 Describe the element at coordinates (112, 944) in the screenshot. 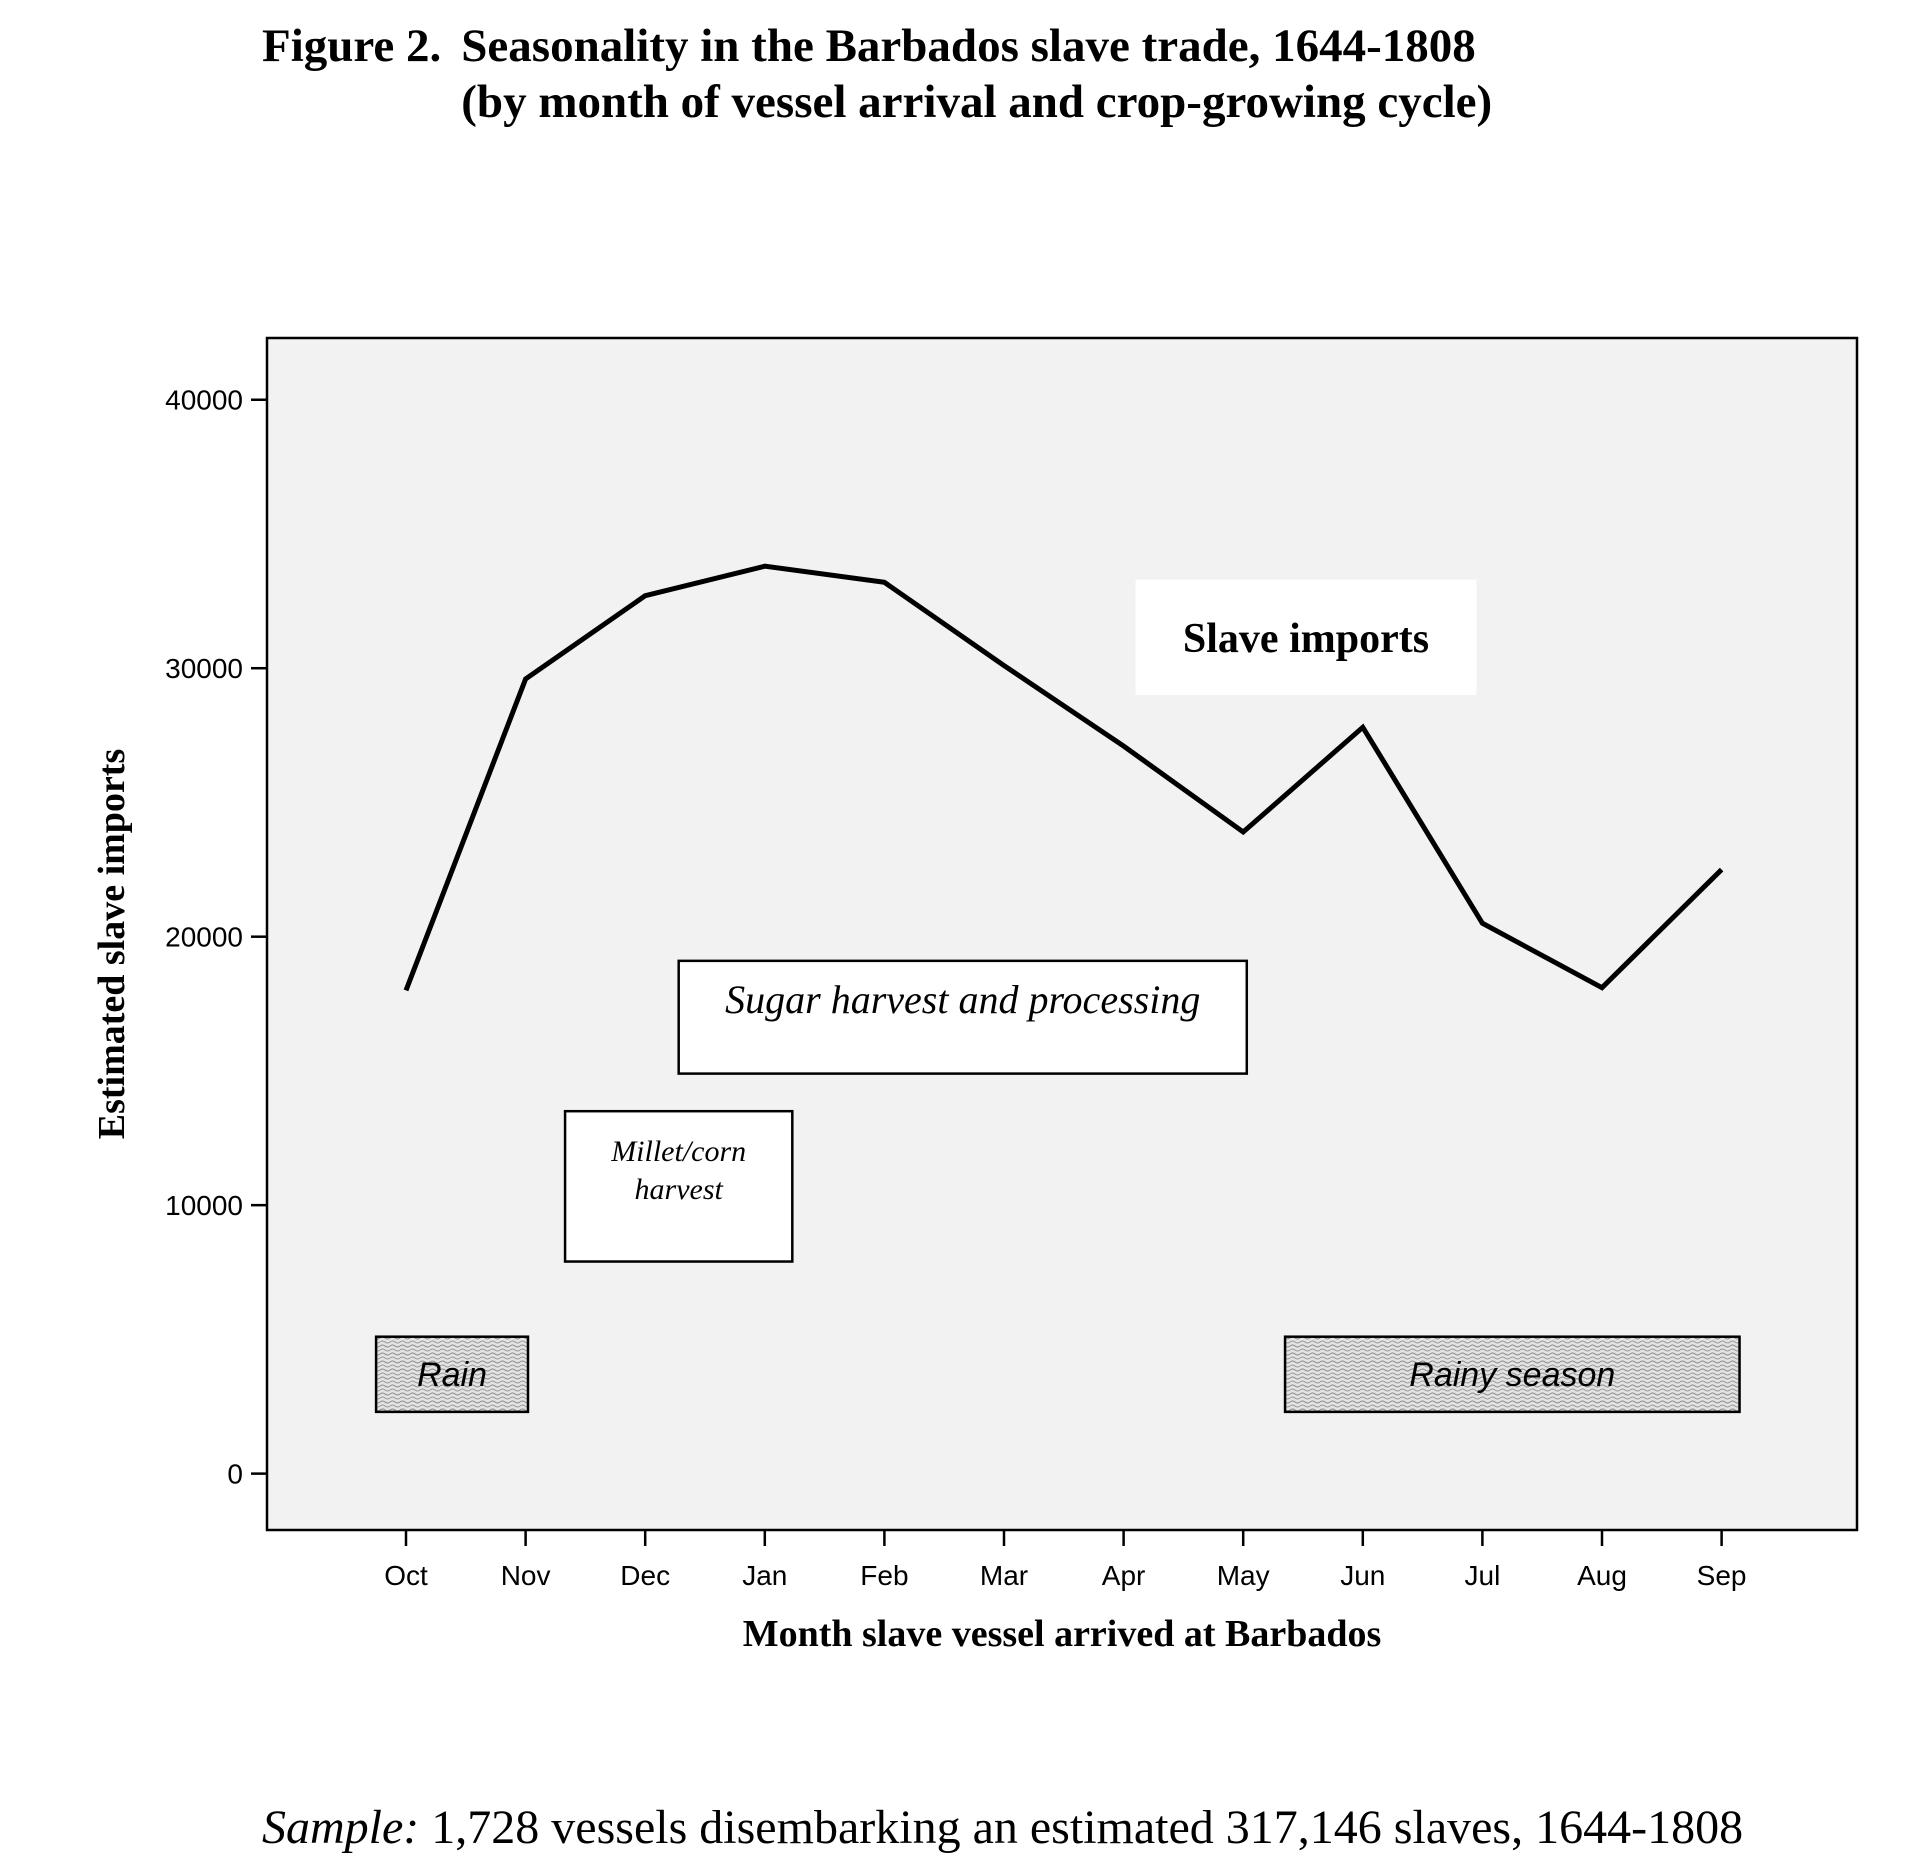

I see `y-axis-label: Estimated slave imports` at that location.